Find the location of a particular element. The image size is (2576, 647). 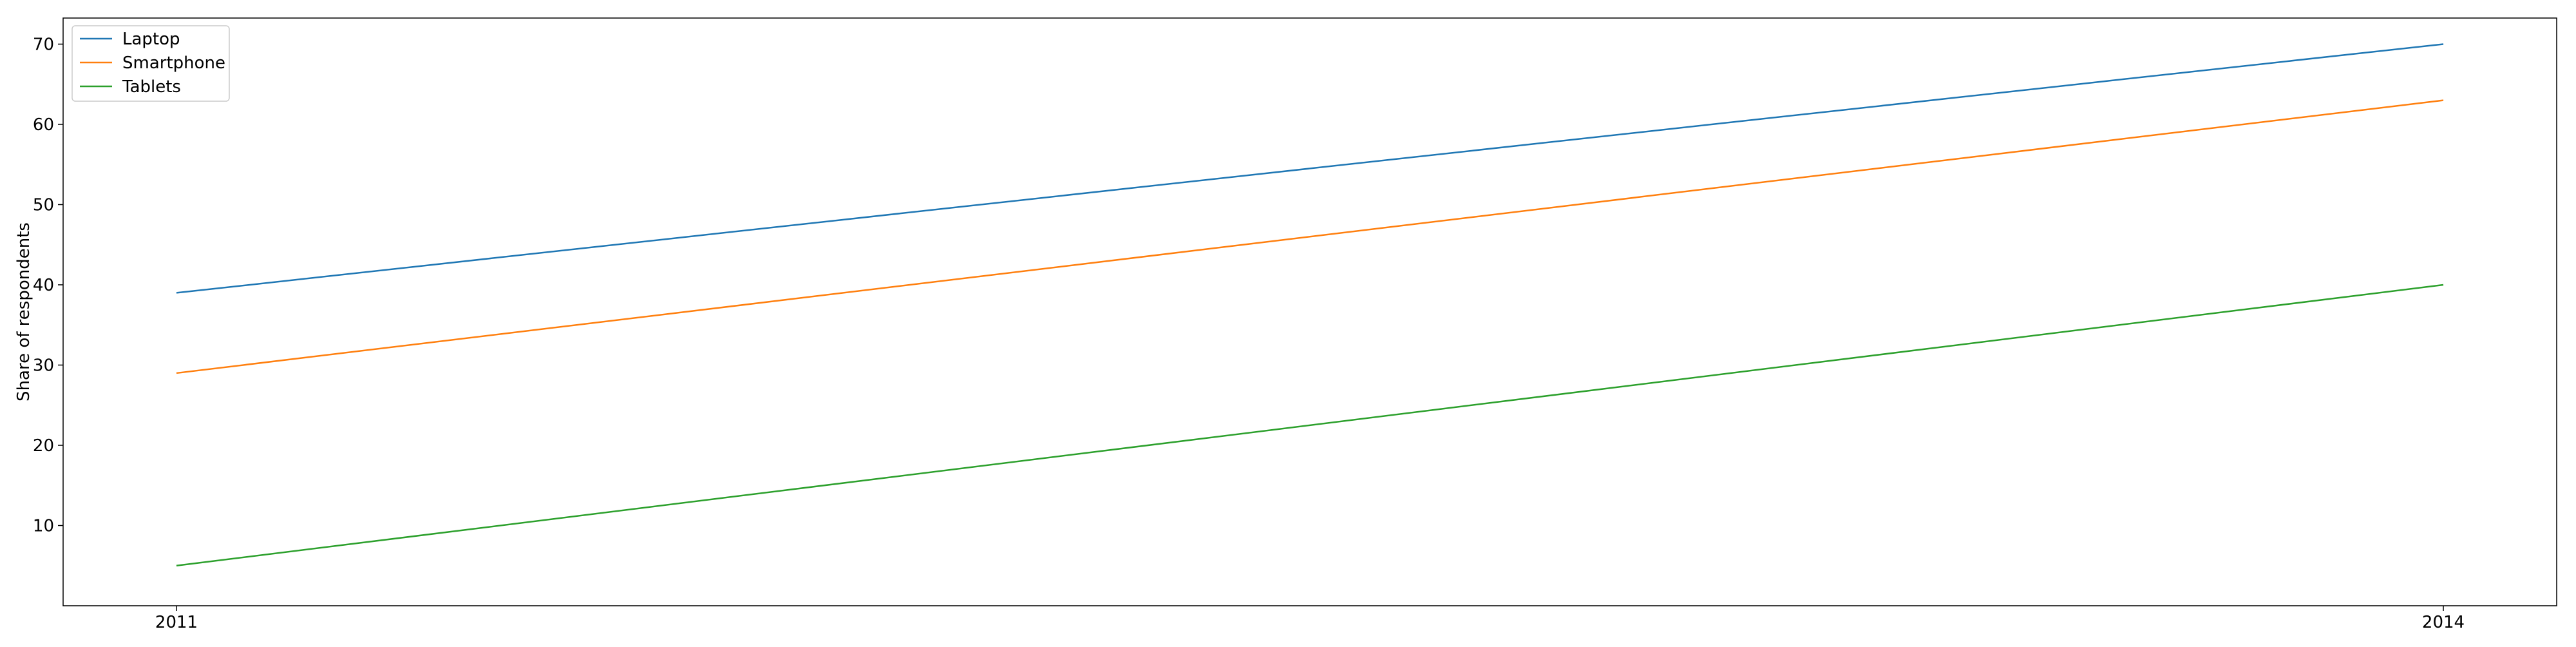

y-tick-label: 60 is located at coordinates (44, 125).